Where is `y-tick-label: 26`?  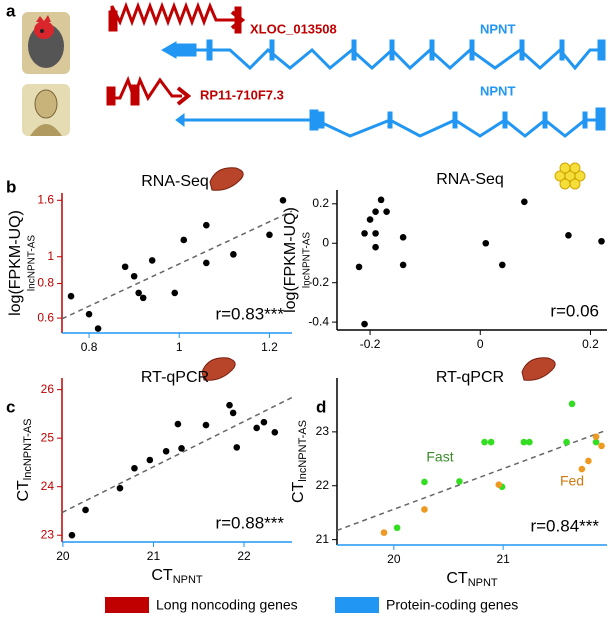
y-tick-label: 26 is located at coordinates (48, 389).